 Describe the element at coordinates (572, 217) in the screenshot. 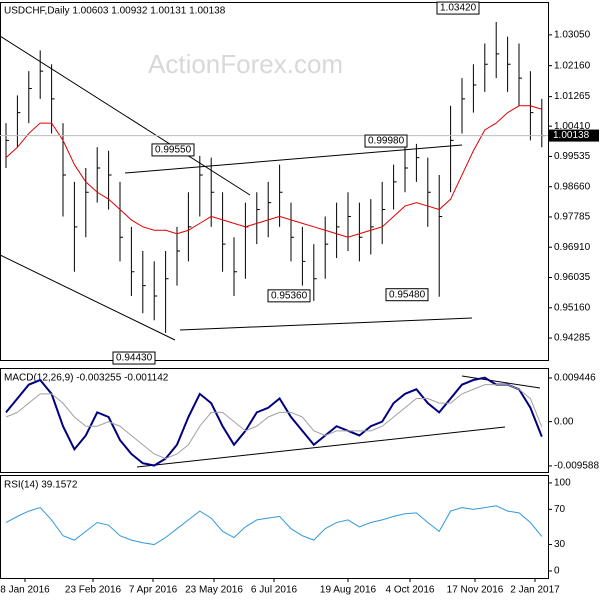

I see `y-tick-label: 0.97785` at that location.